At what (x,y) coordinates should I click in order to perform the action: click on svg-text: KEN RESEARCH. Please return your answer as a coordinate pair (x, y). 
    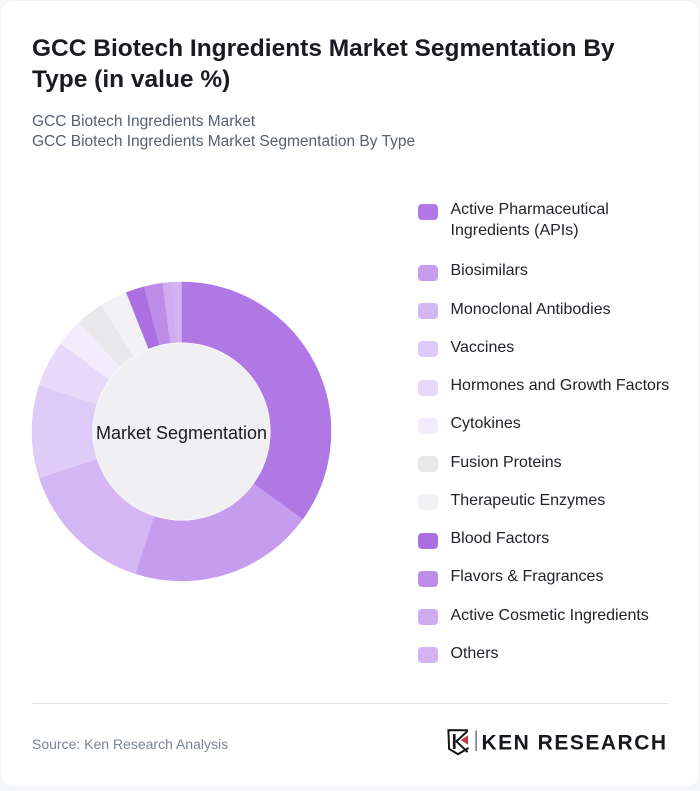
    Looking at the image, I should click on (575, 742).